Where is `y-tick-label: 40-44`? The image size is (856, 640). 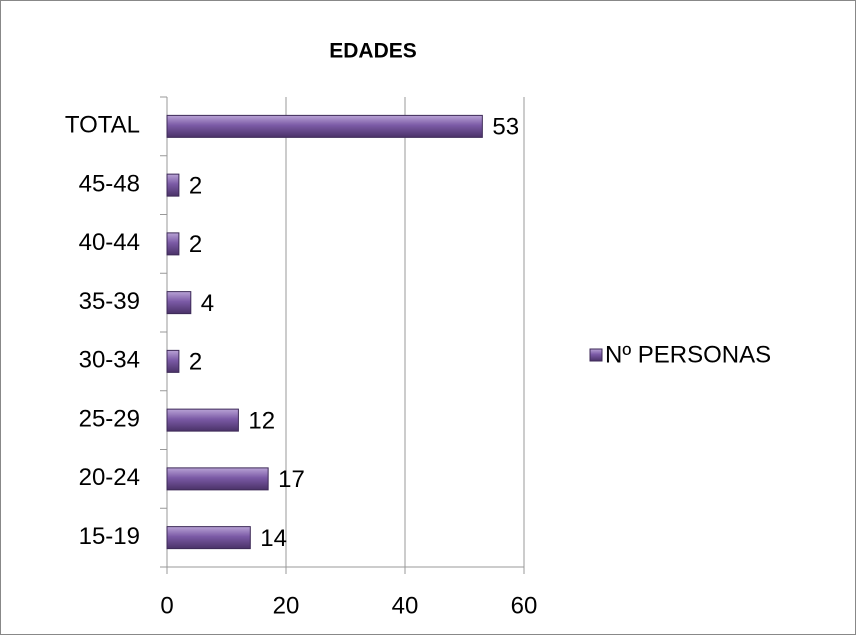 y-tick-label: 40-44 is located at coordinates (109, 242).